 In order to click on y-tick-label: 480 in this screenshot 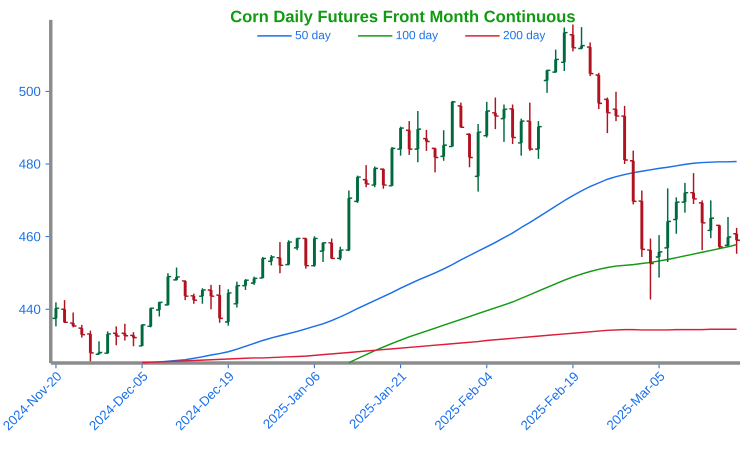, I will do `click(29, 164)`.